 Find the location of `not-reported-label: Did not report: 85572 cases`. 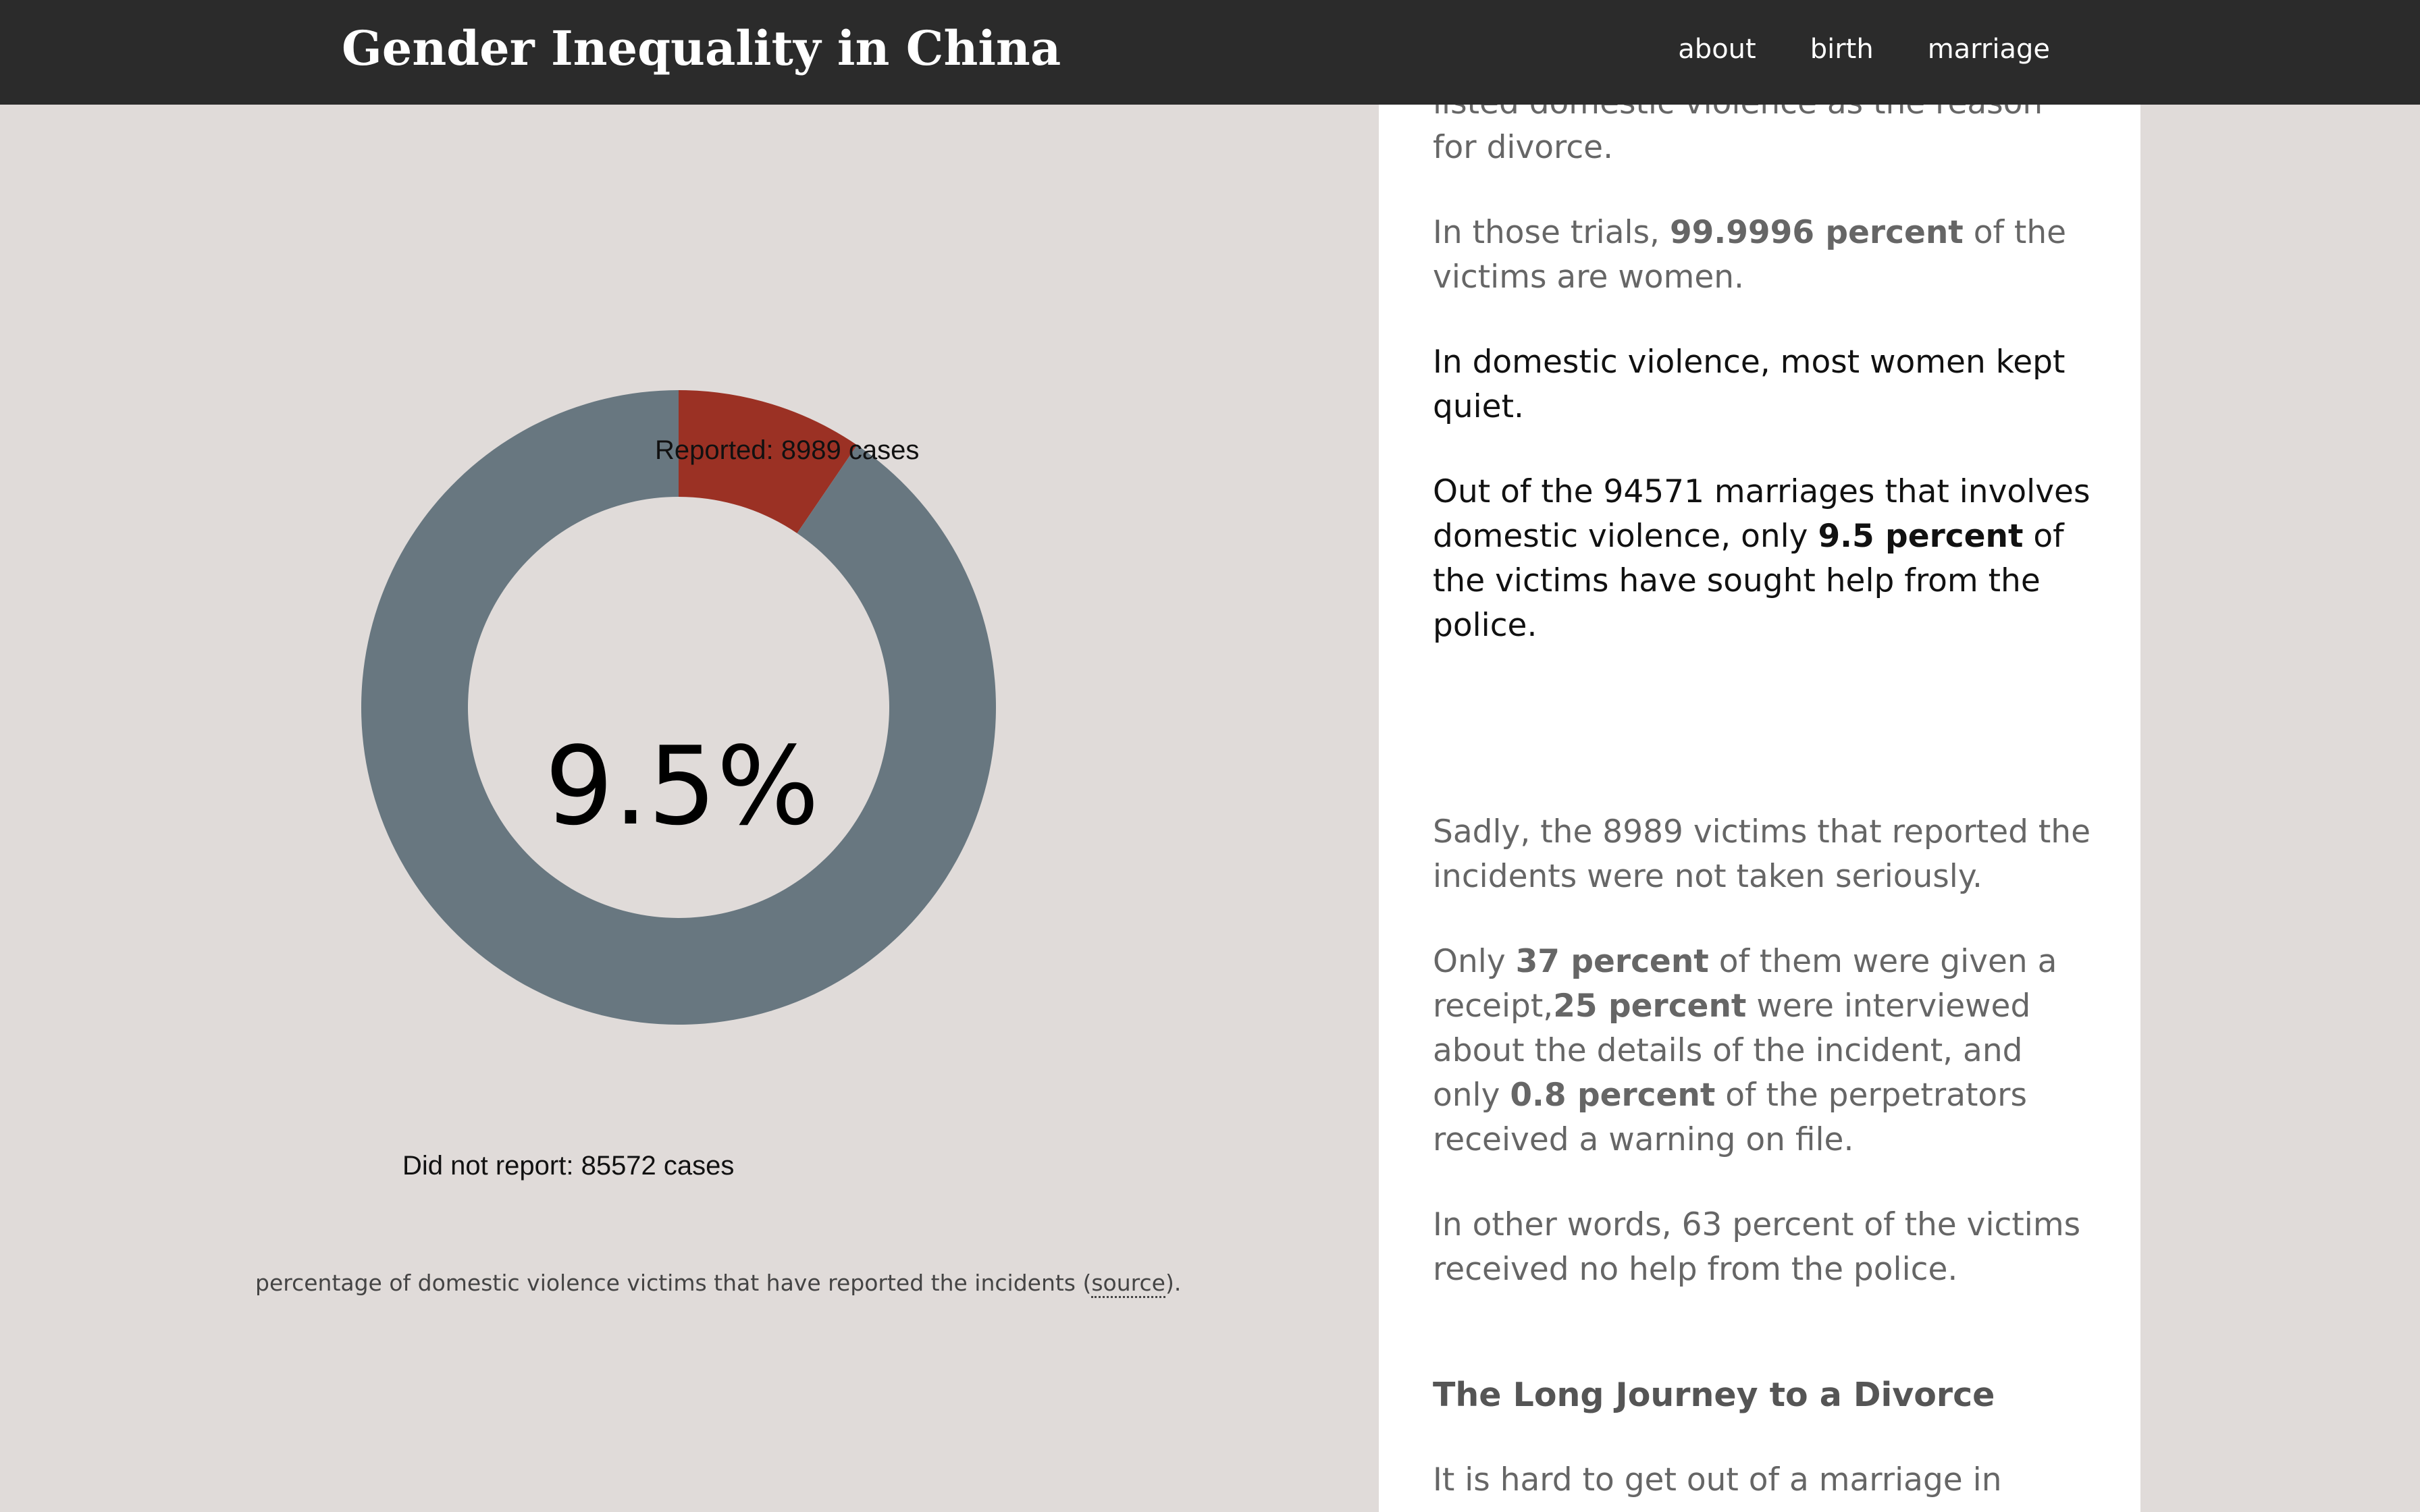

not-reported-label: Did not report: 85572 cases is located at coordinates (568, 1166).